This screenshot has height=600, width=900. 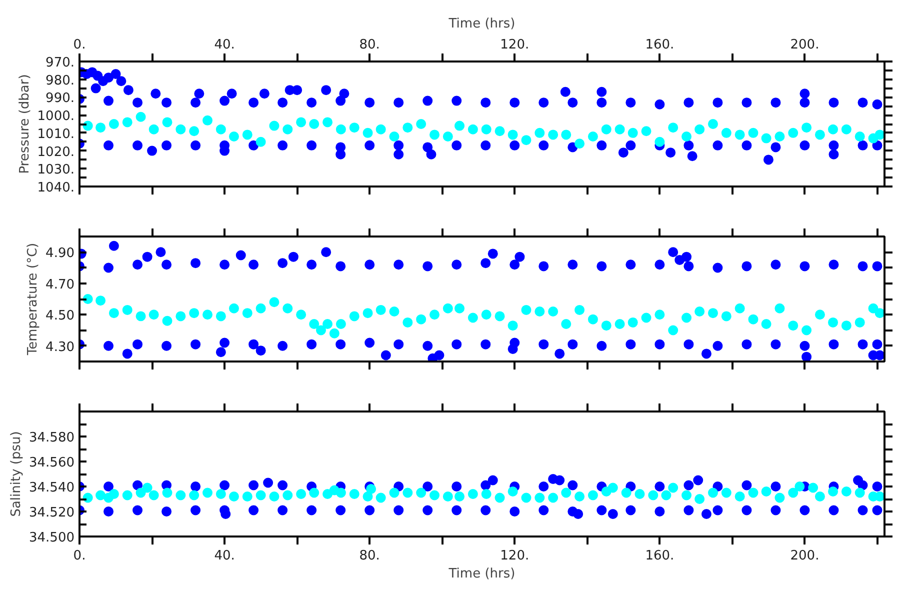 I want to click on x-tick-label: 200., so click(x=805, y=556).